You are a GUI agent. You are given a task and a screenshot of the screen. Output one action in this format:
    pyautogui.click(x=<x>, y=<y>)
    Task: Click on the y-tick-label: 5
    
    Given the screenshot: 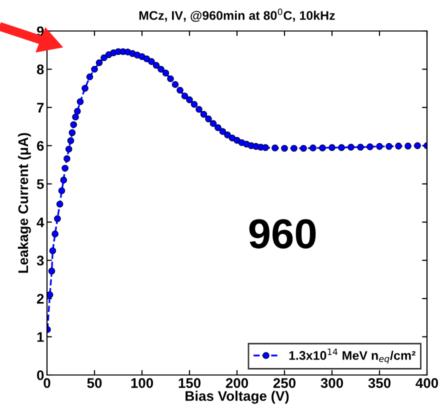 What is the action you would take?
    pyautogui.click(x=40, y=184)
    